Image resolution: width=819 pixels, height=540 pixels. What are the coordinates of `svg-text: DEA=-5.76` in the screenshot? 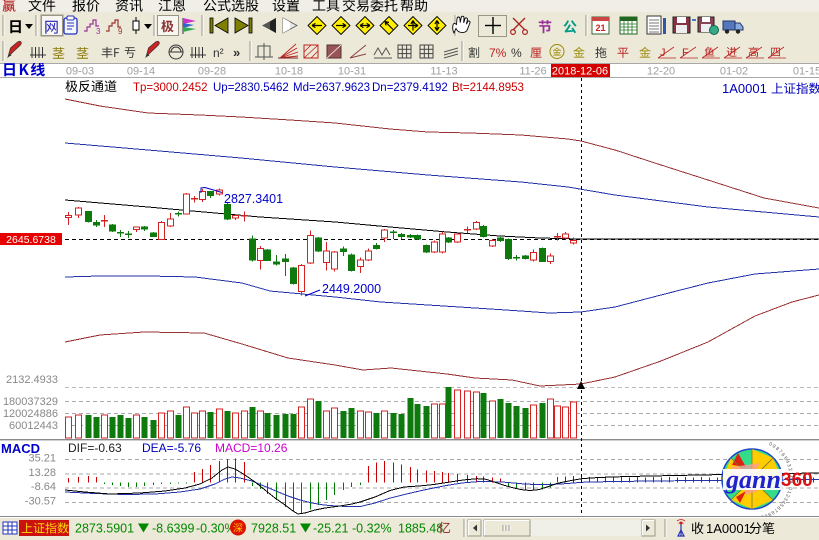 It's located at (171, 448).